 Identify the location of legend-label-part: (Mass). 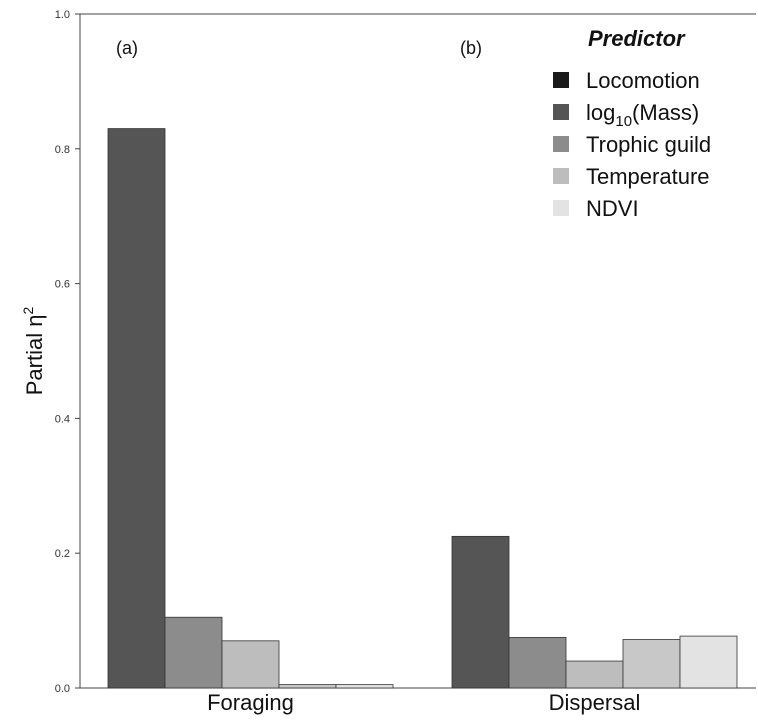
(665, 112).